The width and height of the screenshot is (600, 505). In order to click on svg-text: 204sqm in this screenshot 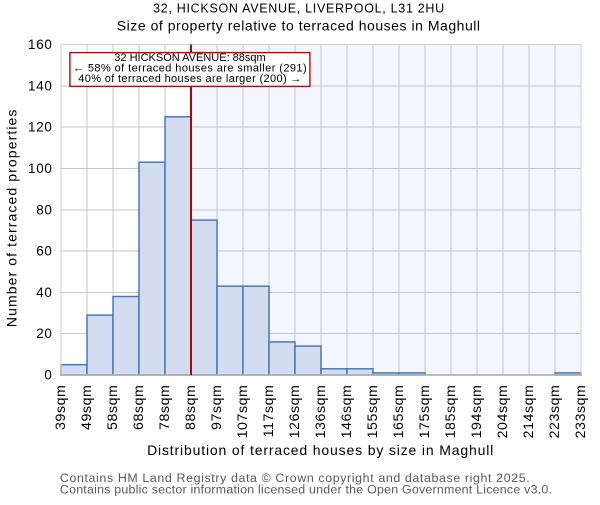, I will do `click(503, 412)`.